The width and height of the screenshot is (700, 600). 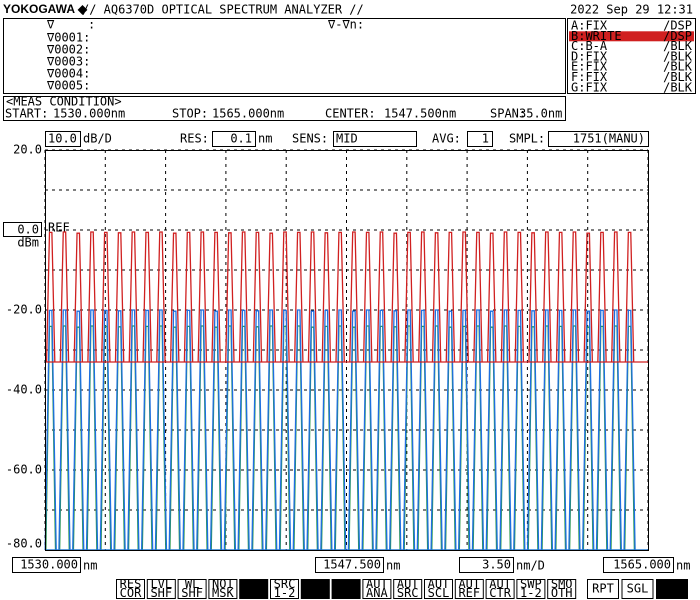 I want to click on trace-name: B:WRITE, so click(x=596, y=36).